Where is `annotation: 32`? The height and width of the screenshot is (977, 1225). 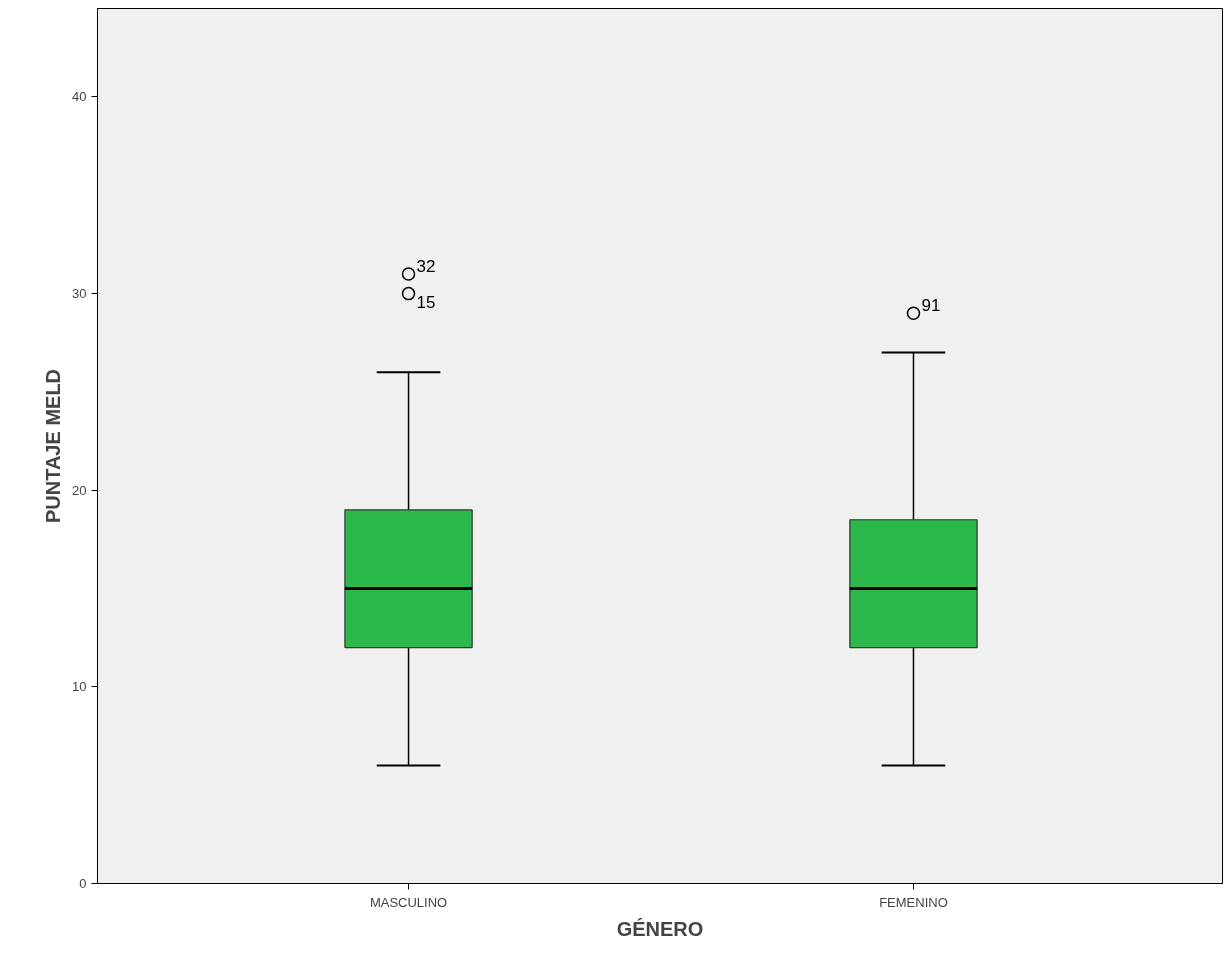 annotation: 32 is located at coordinates (426, 266).